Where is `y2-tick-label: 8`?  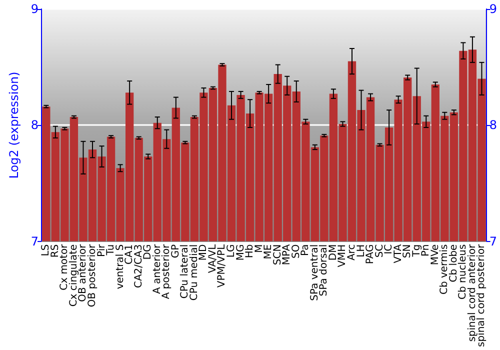 y2-tick-label: 8 is located at coordinates (493, 125).